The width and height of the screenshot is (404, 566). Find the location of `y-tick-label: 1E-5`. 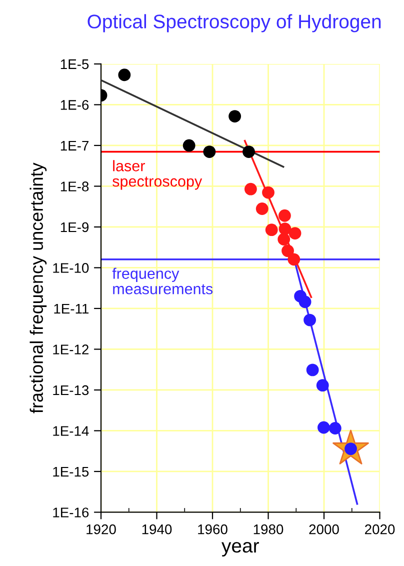

y-tick-label: 1E-5 is located at coordinates (74, 64).